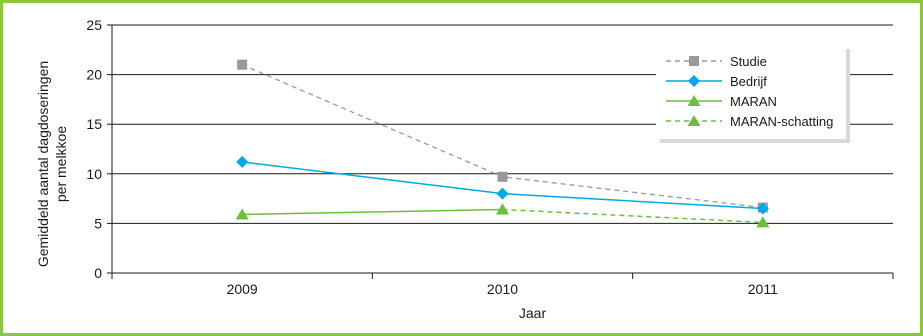  I want to click on legend: Studie Bedrijf MARAN MARAN-schatting, so click(753, 94).